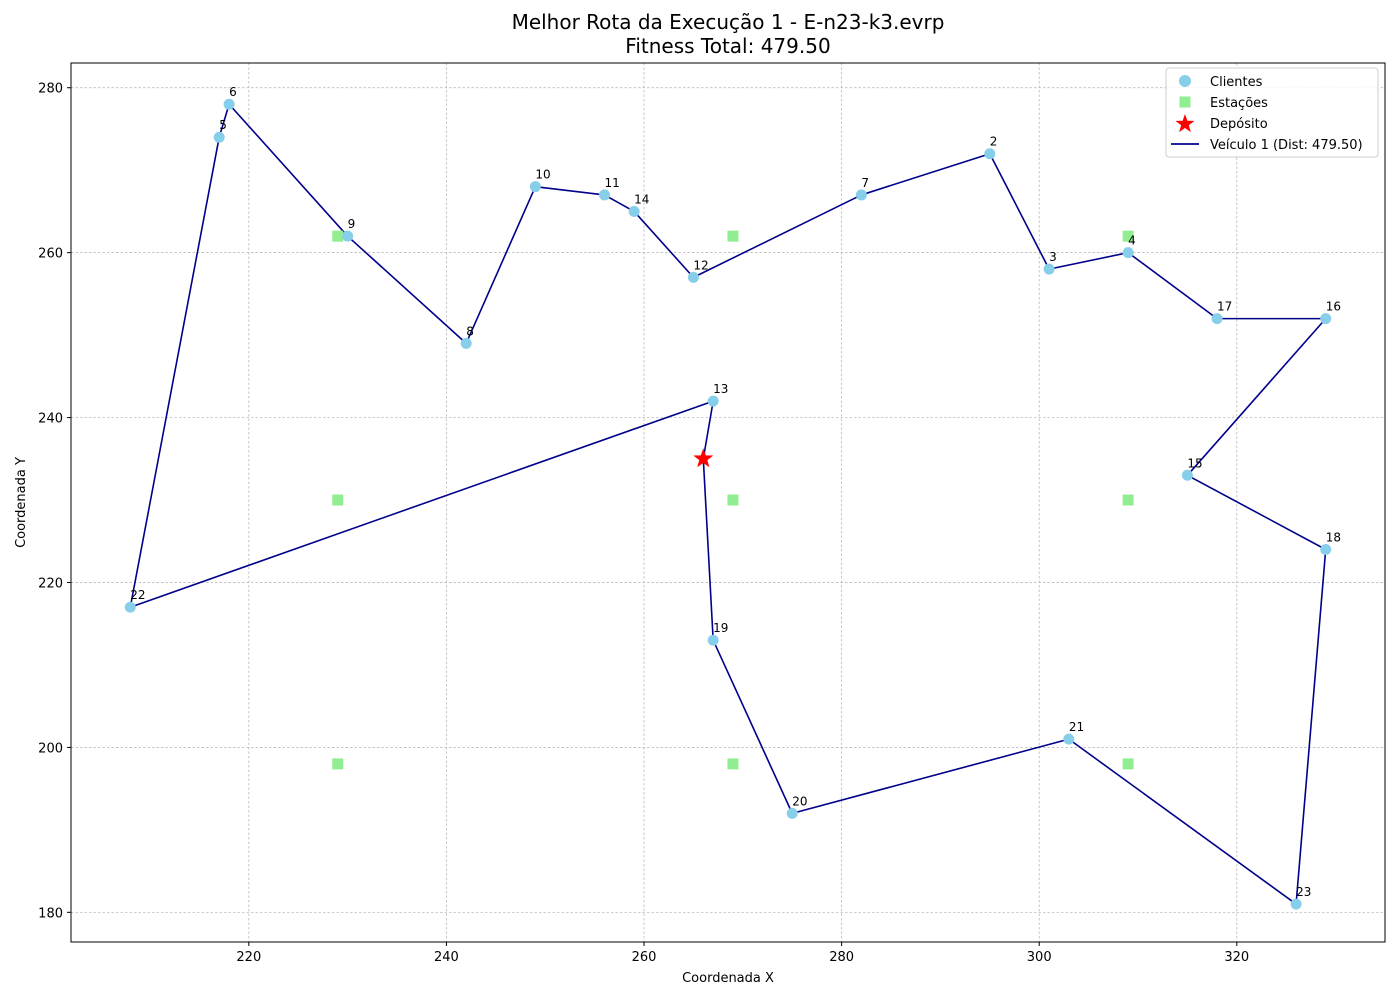 The width and height of the screenshot is (1400, 1000). Describe the element at coordinates (1194, 463) in the screenshot. I see `client-label: 15` at that location.